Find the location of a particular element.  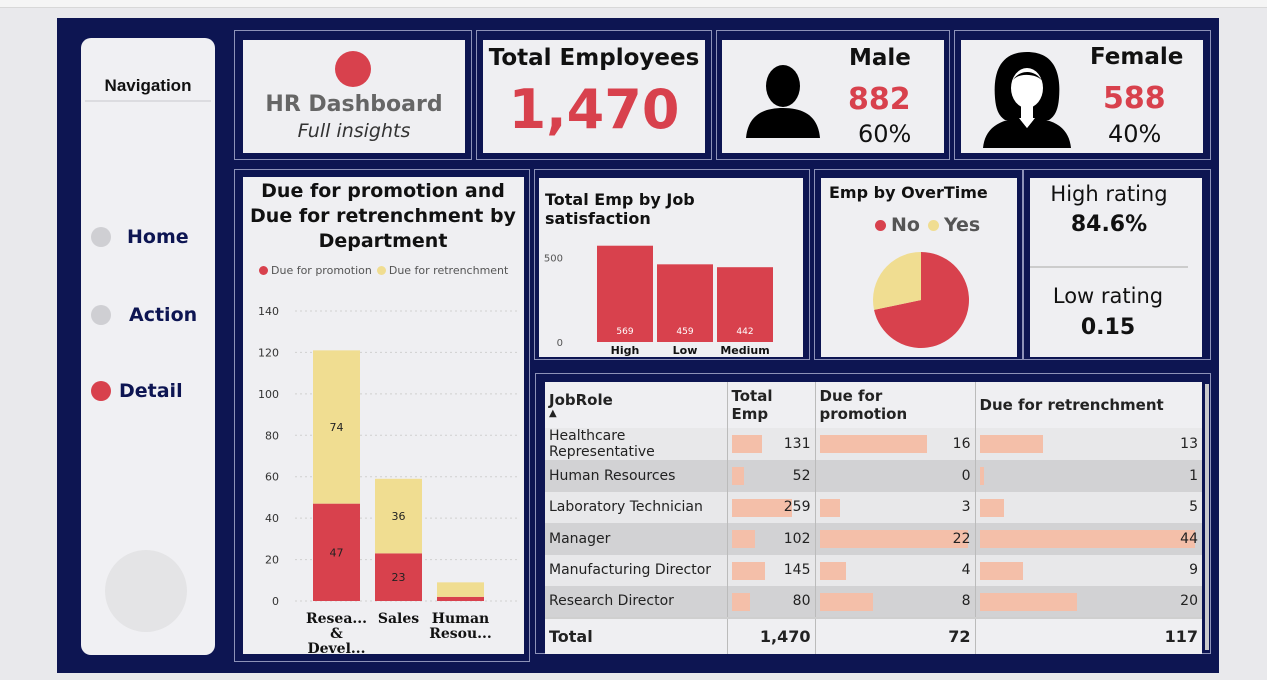

promo-cell: 0 is located at coordinates (894, 476).